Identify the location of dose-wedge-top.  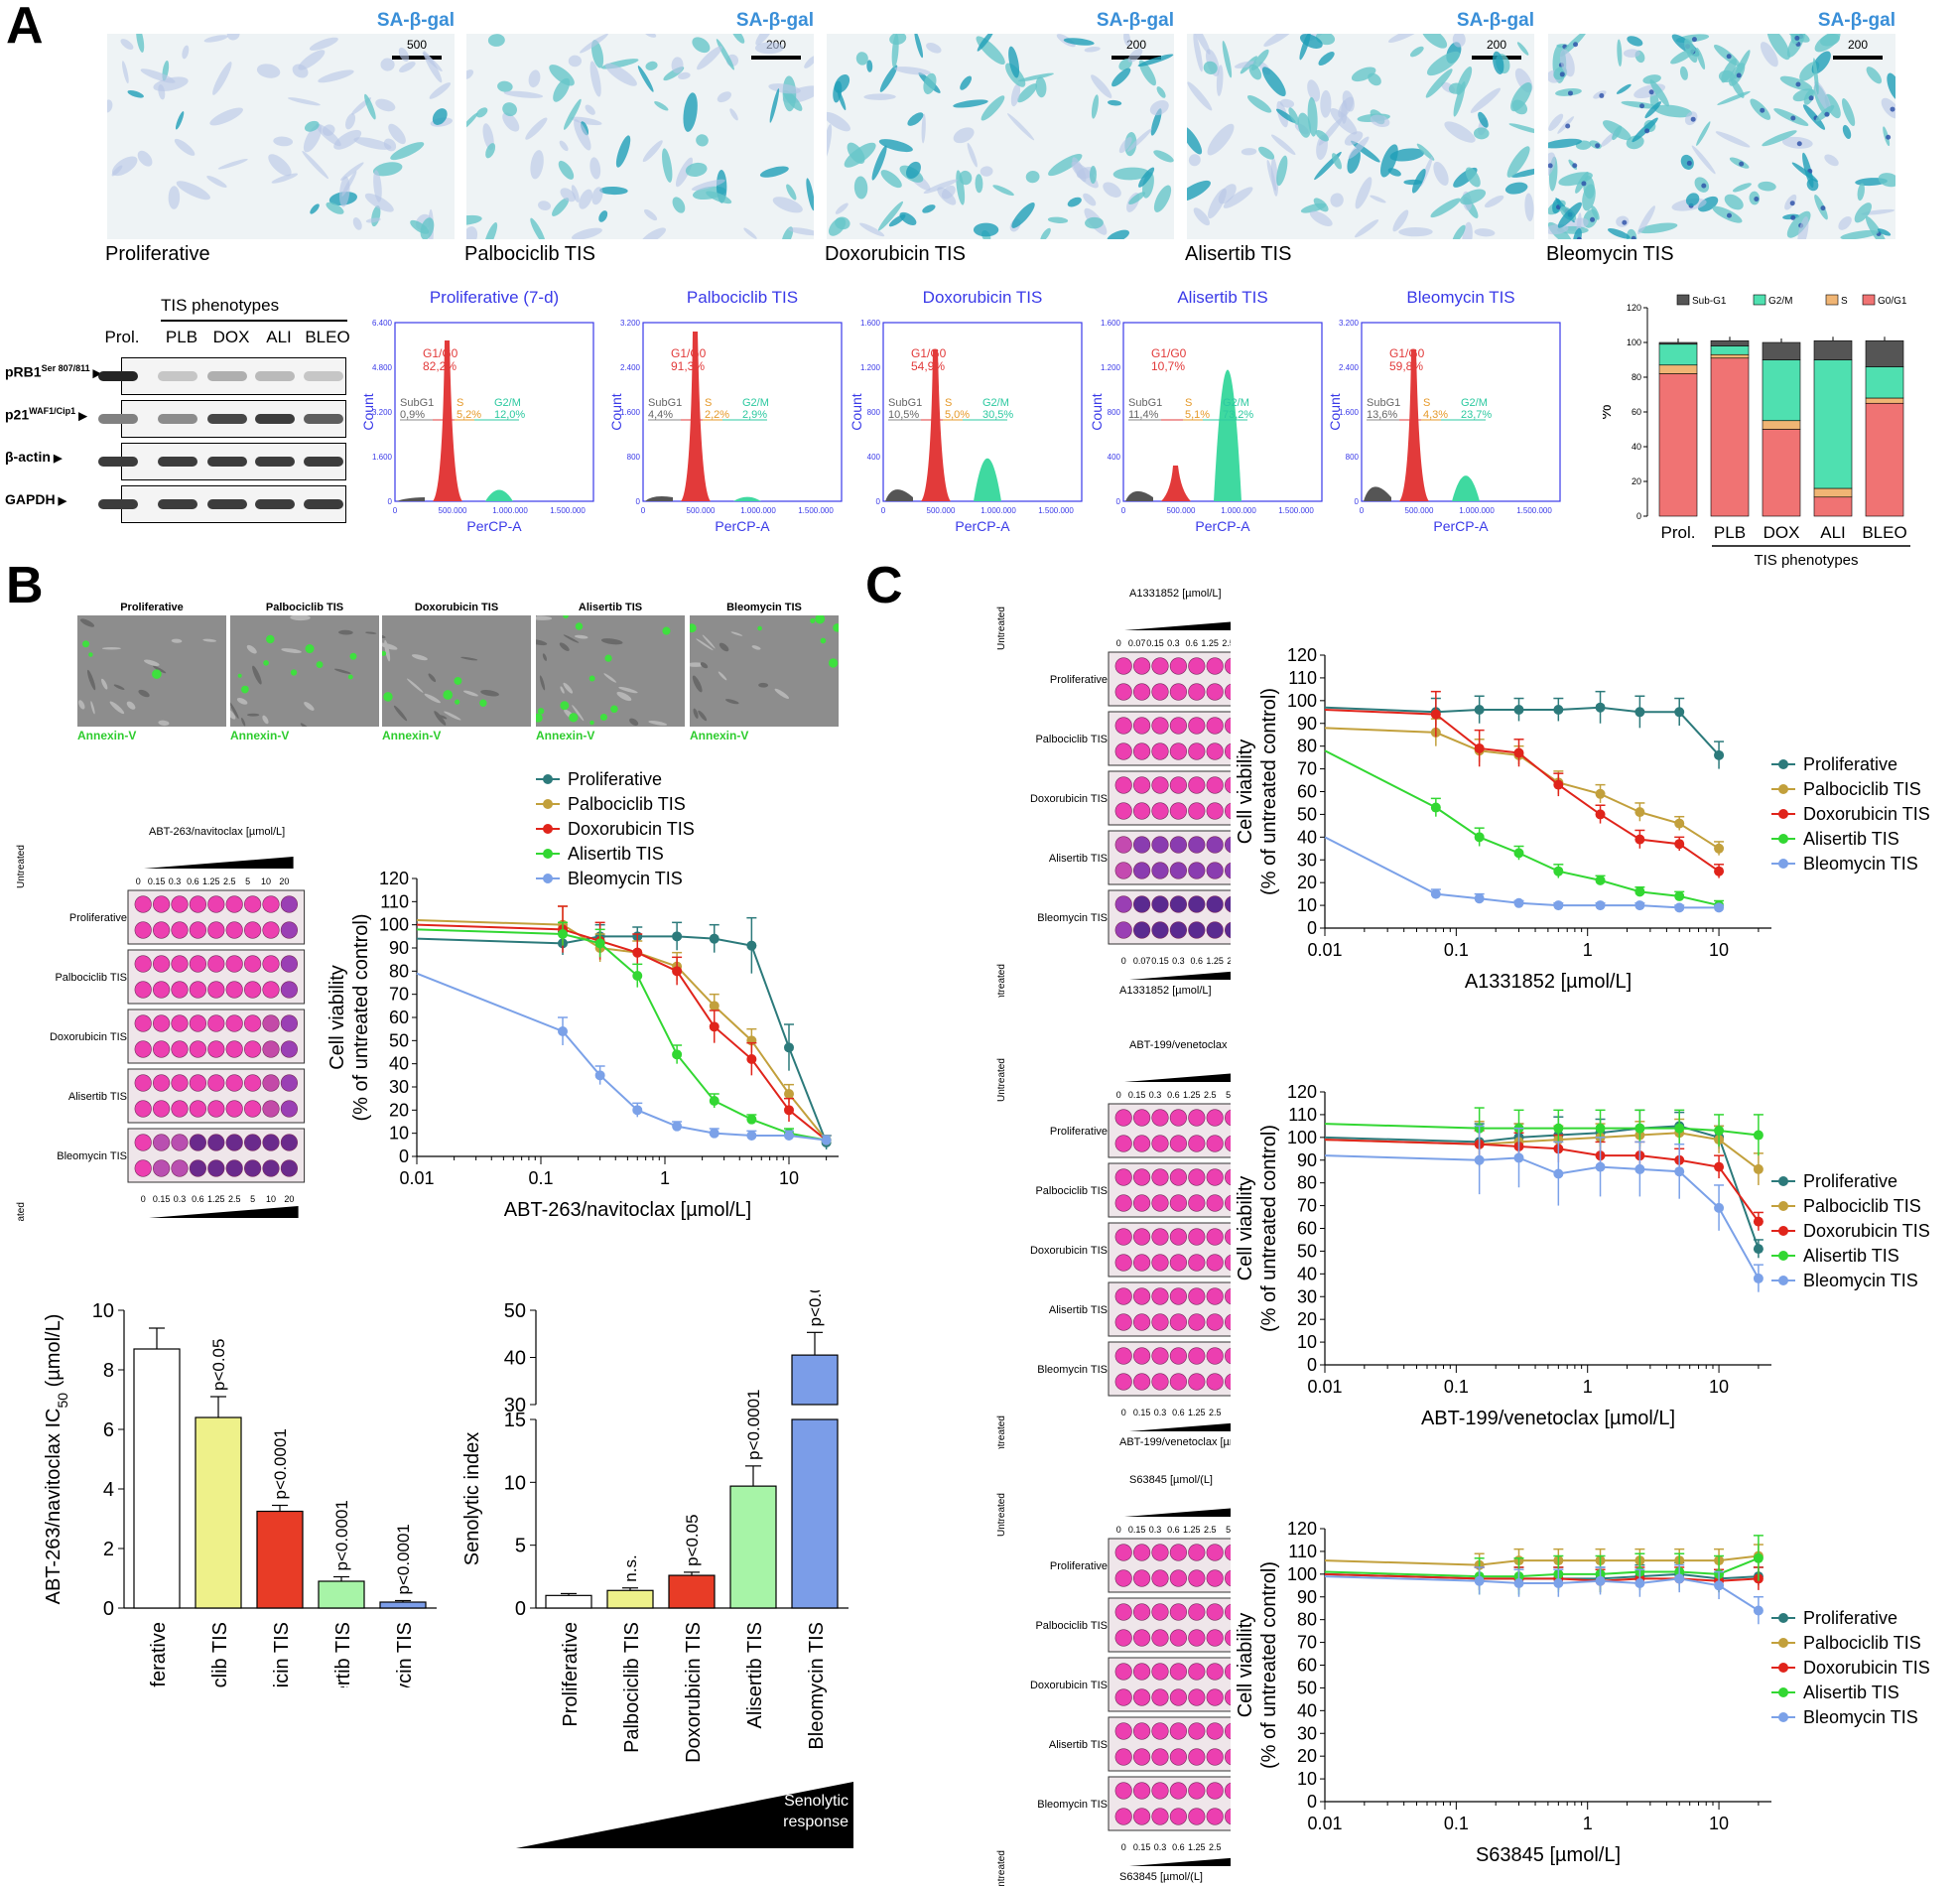
(1177, 1512).